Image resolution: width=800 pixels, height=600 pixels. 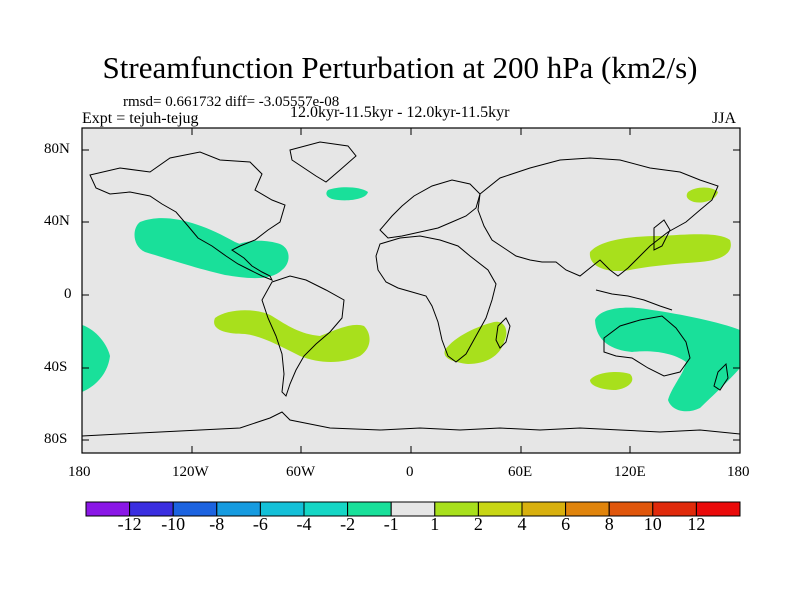 What do you see at coordinates (56, 367) in the screenshot?
I see `y-tick-label: 40S` at bounding box center [56, 367].